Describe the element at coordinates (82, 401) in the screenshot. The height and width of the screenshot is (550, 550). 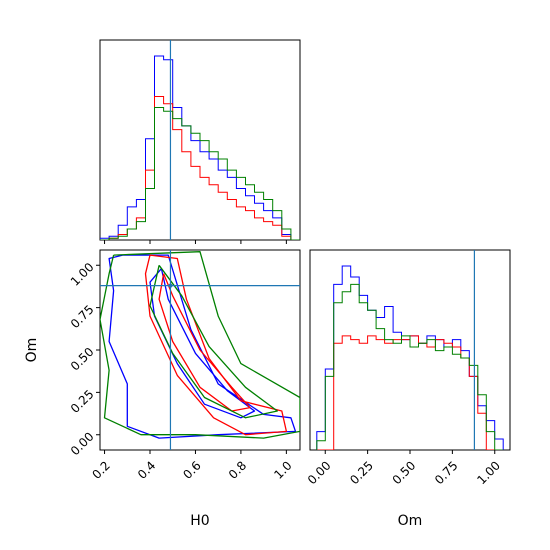
I see `y-tick-label-Om-1: 0.25` at that location.